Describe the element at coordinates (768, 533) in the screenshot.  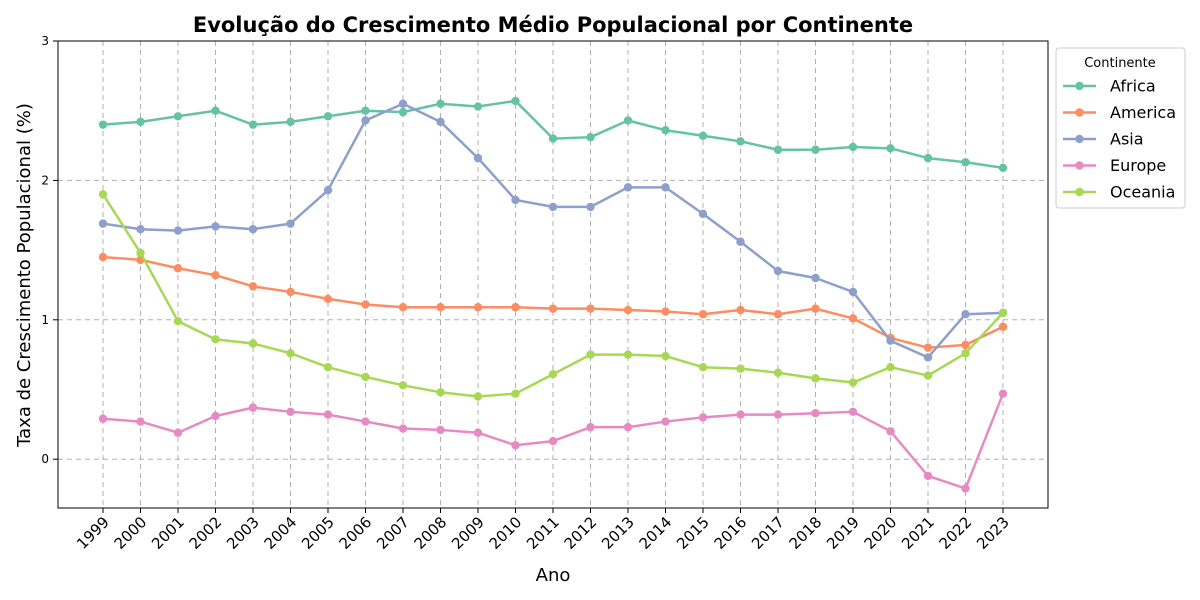
I see `x-tick-label: 2017` at that location.